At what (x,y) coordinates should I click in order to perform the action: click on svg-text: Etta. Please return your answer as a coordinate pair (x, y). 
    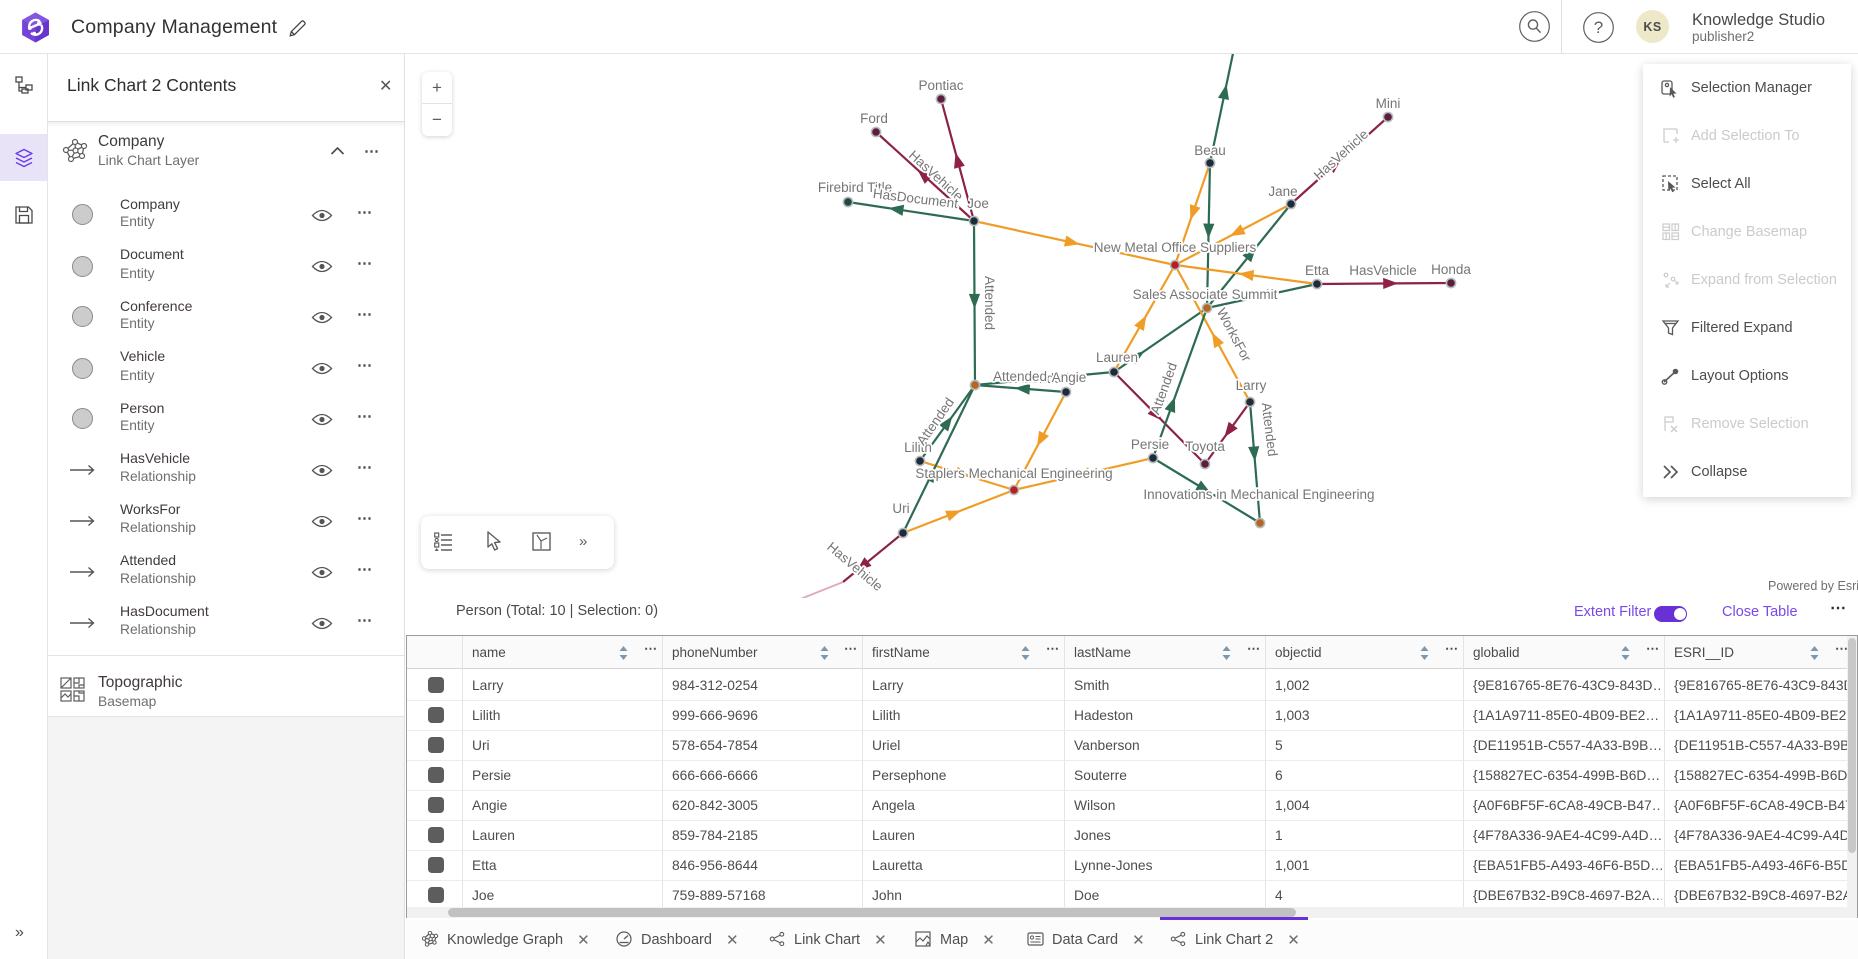
    Looking at the image, I should click on (1317, 270).